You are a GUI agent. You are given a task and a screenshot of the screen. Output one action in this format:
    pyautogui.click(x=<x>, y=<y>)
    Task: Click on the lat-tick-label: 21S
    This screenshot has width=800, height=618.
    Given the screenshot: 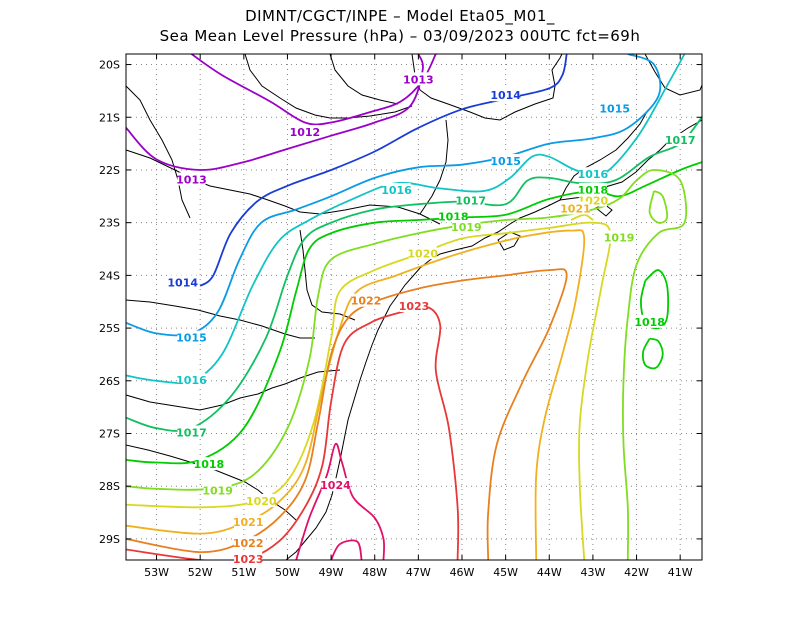 What is the action you would take?
    pyautogui.click(x=109, y=117)
    